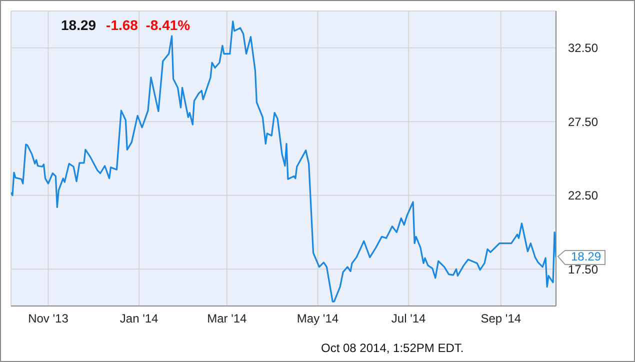 The width and height of the screenshot is (635, 362). Describe the element at coordinates (408, 319) in the screenshot. I see `x-tick-label: Jul '14` at that location.